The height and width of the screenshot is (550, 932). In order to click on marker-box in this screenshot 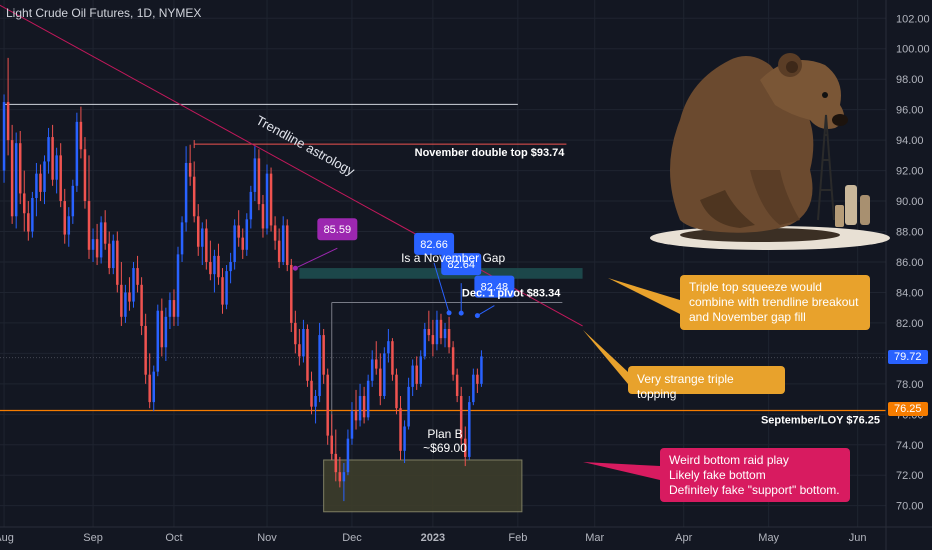, I will do `click(494, 286)`.